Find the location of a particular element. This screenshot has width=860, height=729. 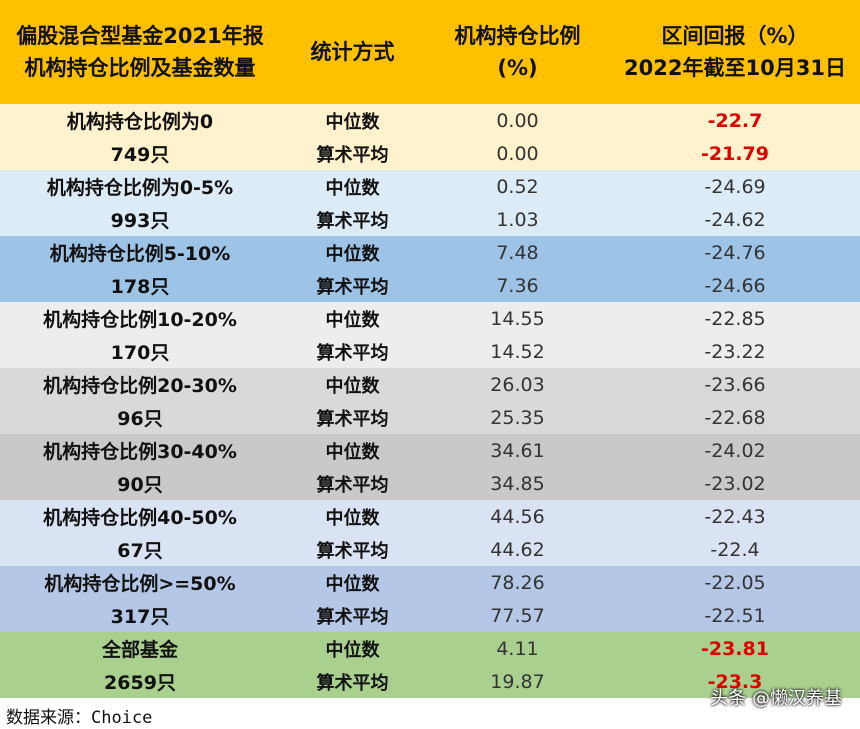

holding-ratio: 7.48 is located at coordinates (517, 252).